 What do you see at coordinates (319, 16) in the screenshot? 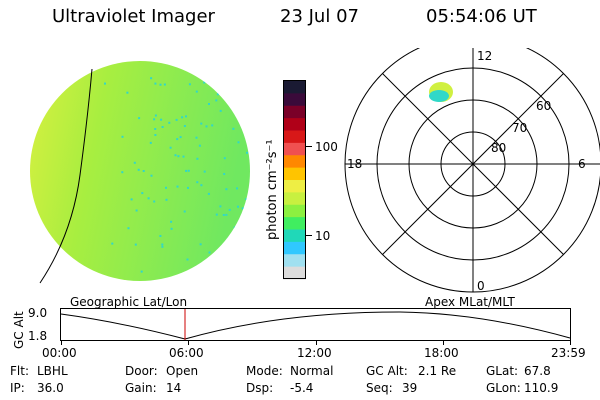
I see `date-label: 23 Jul 07` at bounding box center [319, 16].